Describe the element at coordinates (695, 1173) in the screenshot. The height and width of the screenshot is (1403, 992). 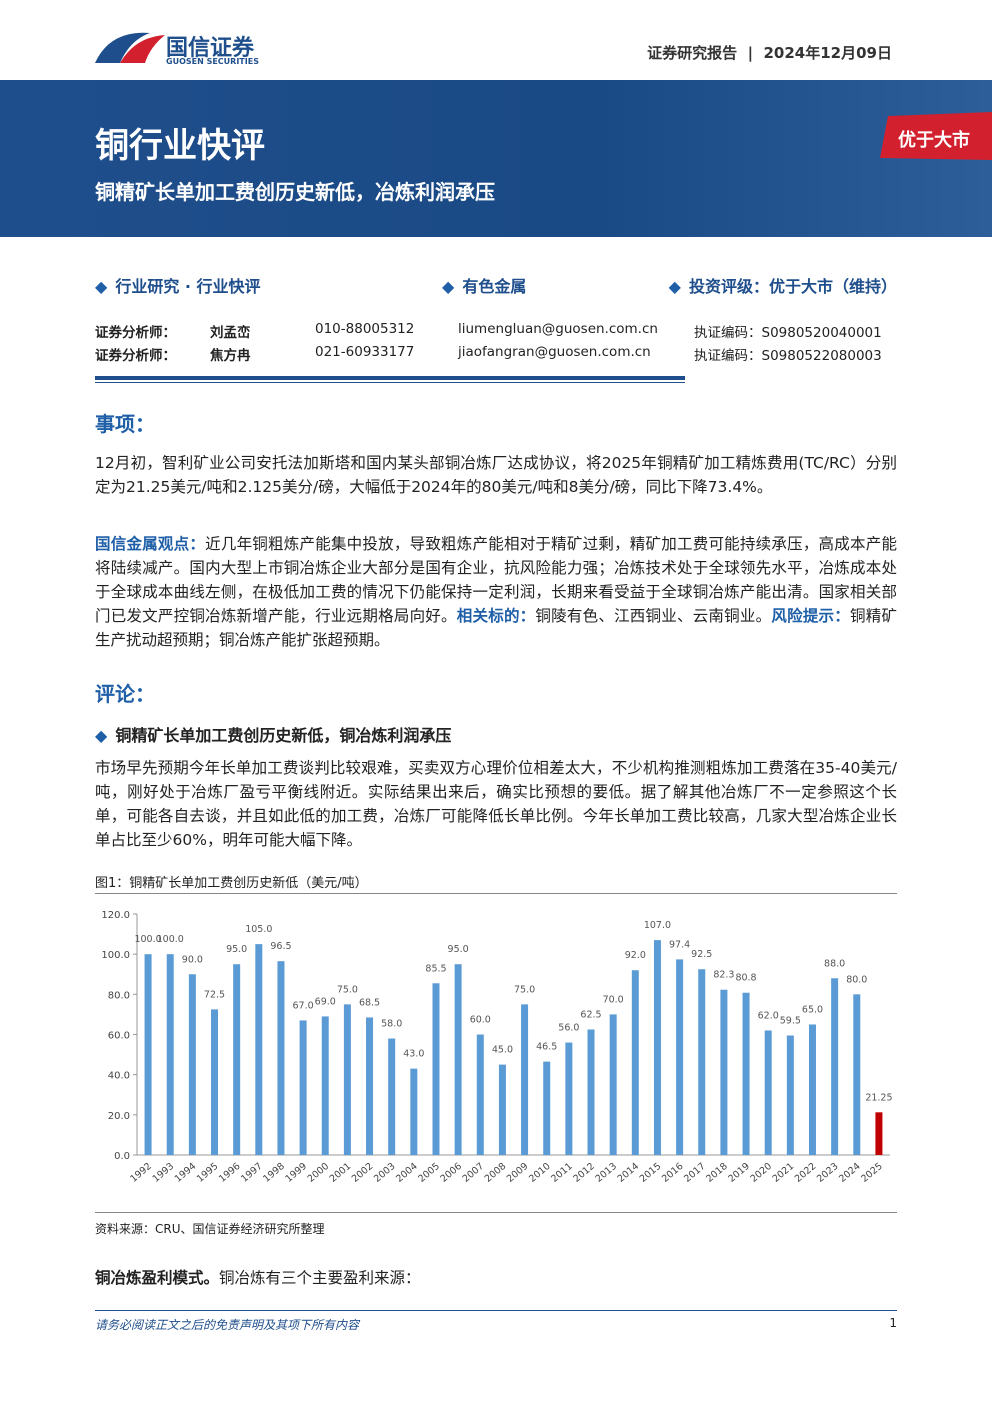
I see `x-tick-label: 2017` at that location.